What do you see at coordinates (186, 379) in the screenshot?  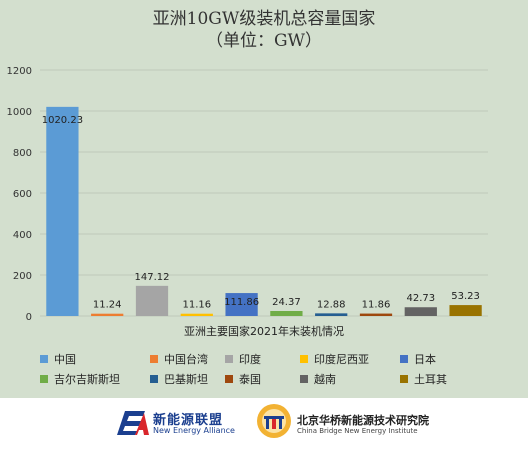 I see `legend-label: 巴基斯坦` at bounding box center [186, 379].